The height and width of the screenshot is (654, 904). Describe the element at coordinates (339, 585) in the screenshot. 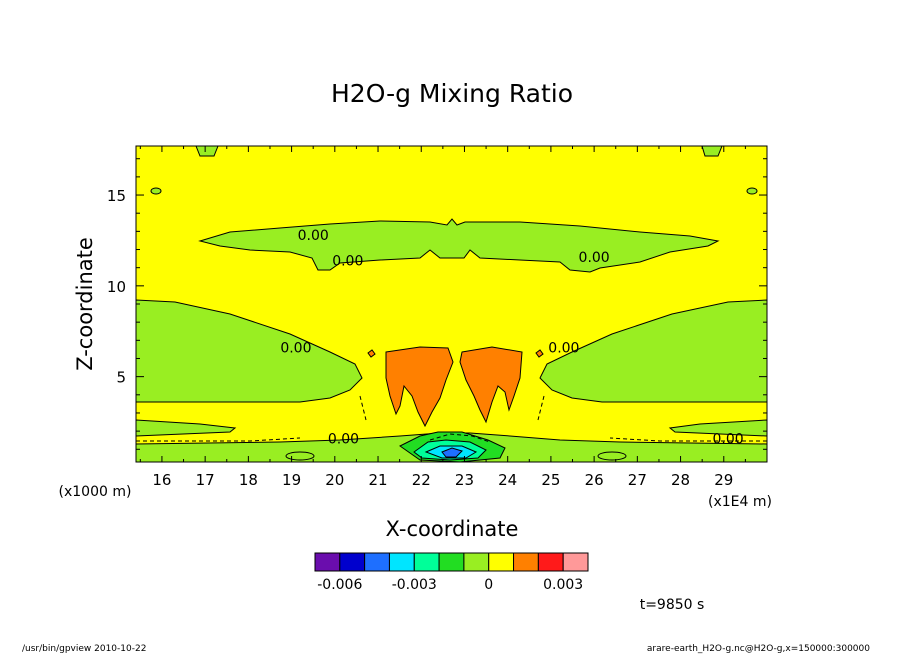

I see `colorbar-tick-label-0: -0.006` at that location.